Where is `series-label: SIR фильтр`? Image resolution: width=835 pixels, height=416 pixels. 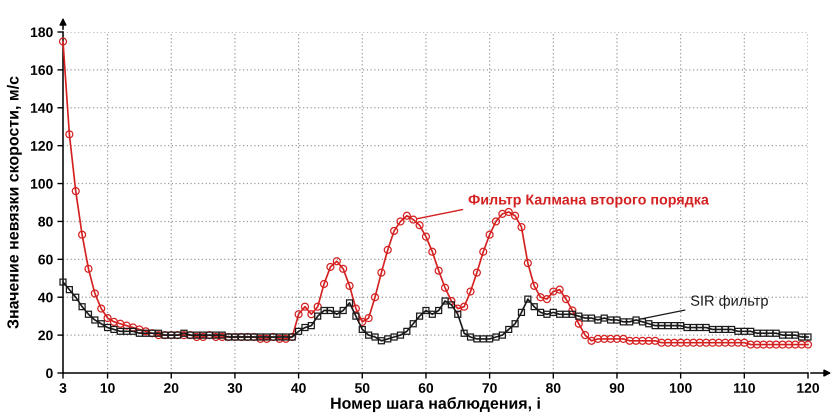 series-label: SIR фильтр is located at coordinates (729, 302).